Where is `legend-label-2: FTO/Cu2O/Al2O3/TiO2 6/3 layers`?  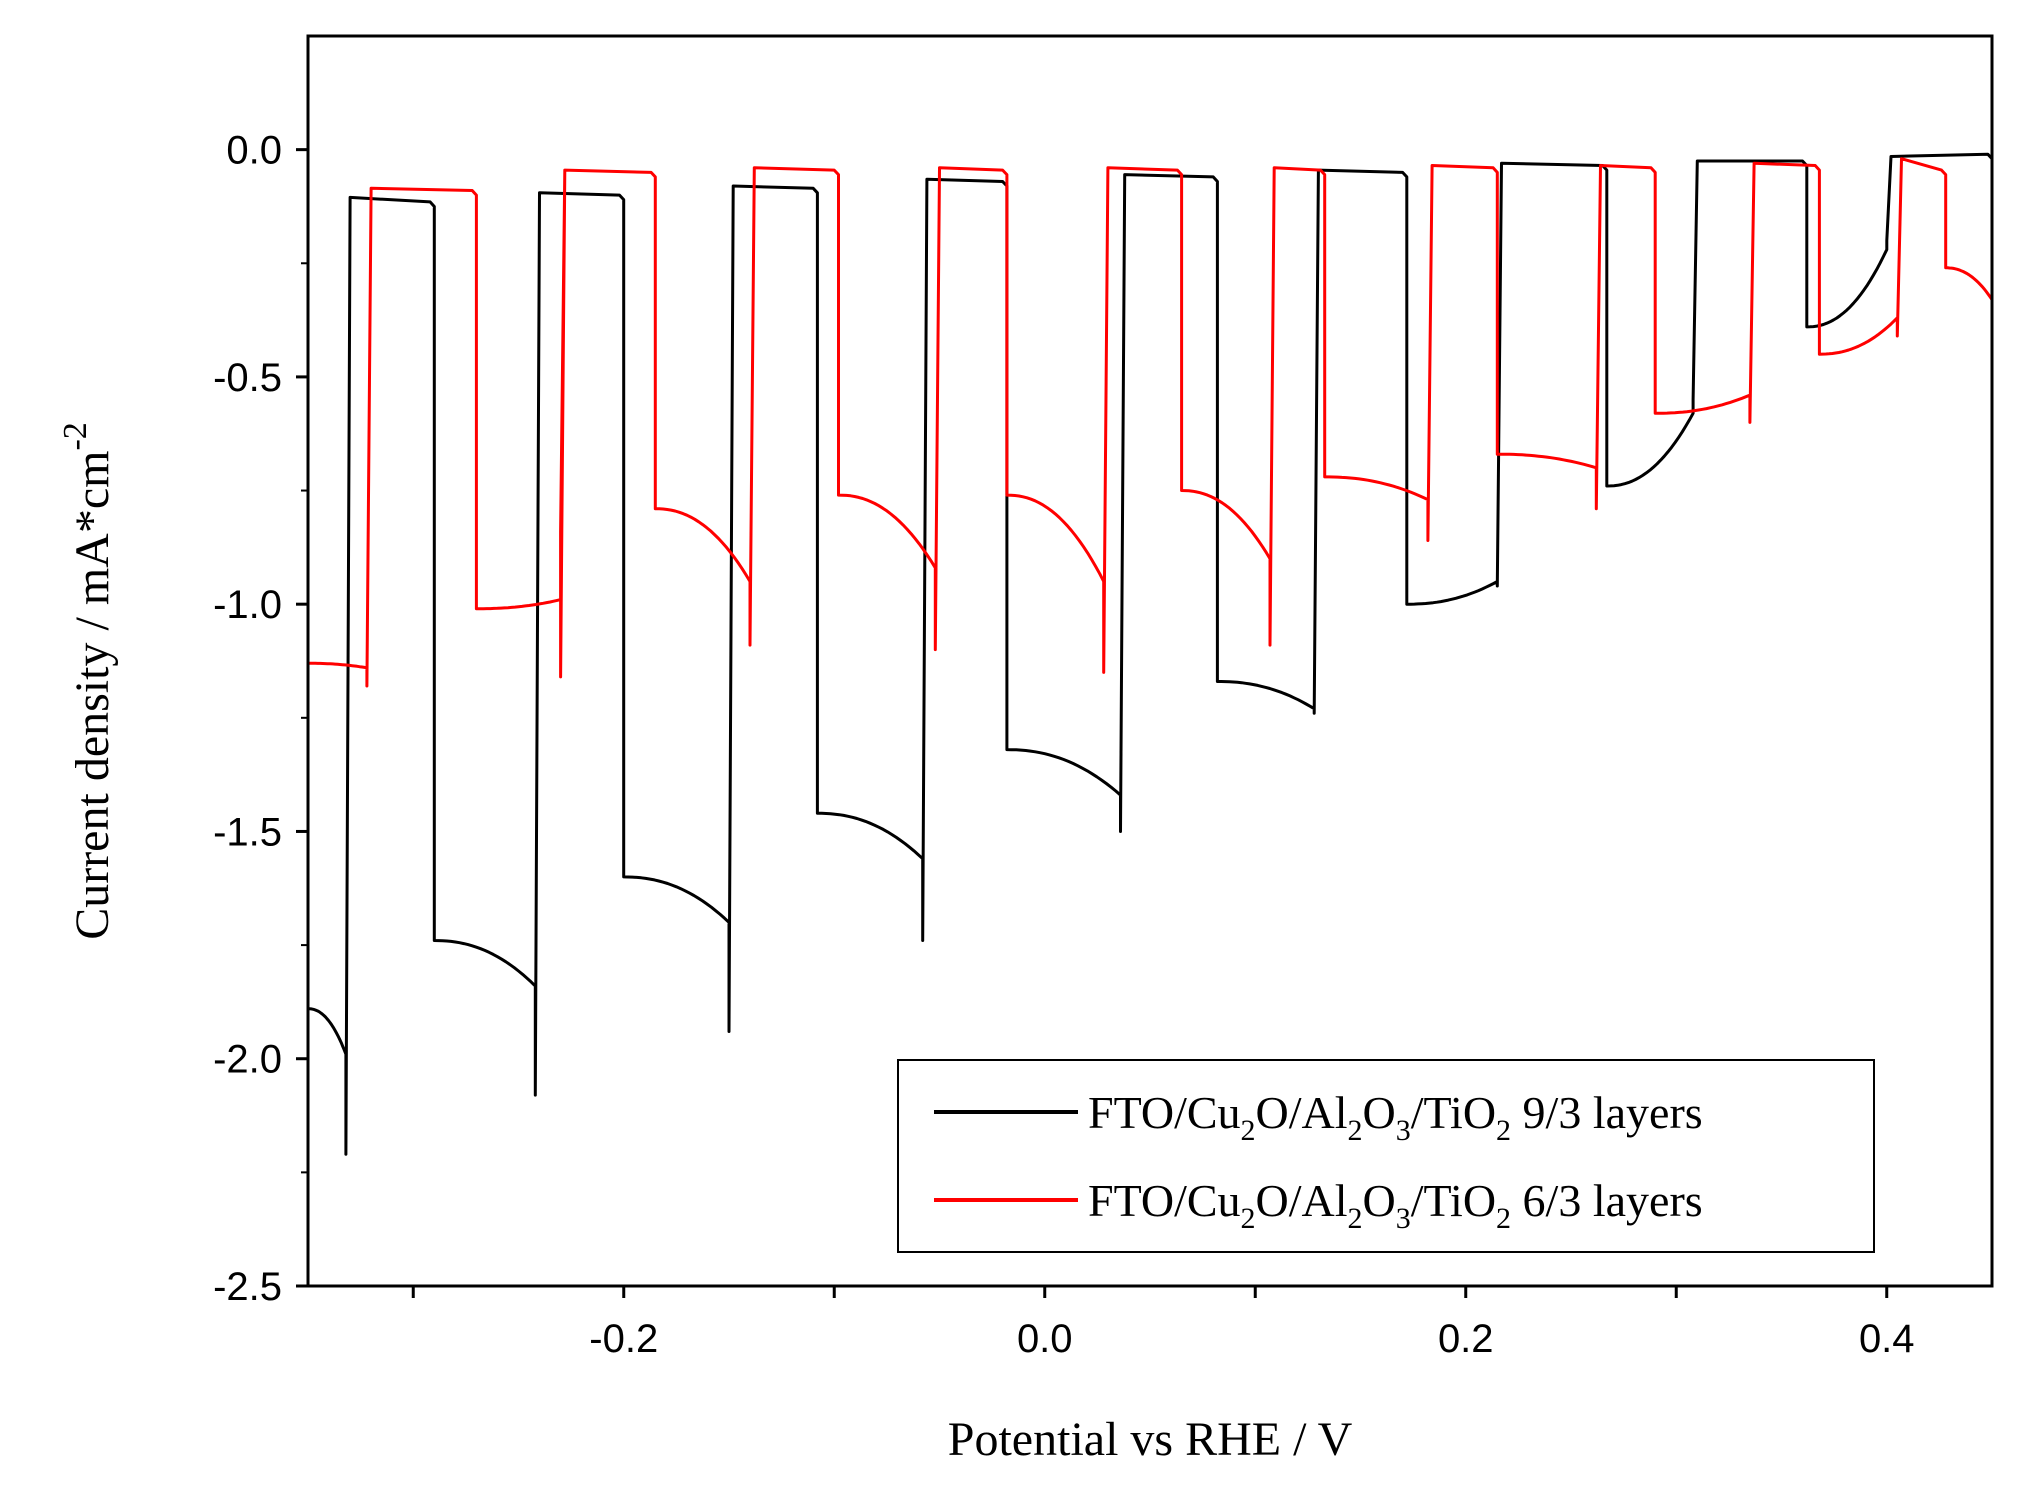 legend-label-2: FTO/Cu2O/Al2O3/TiO2 6/3 layers is located at coordinates (1395, 1205).